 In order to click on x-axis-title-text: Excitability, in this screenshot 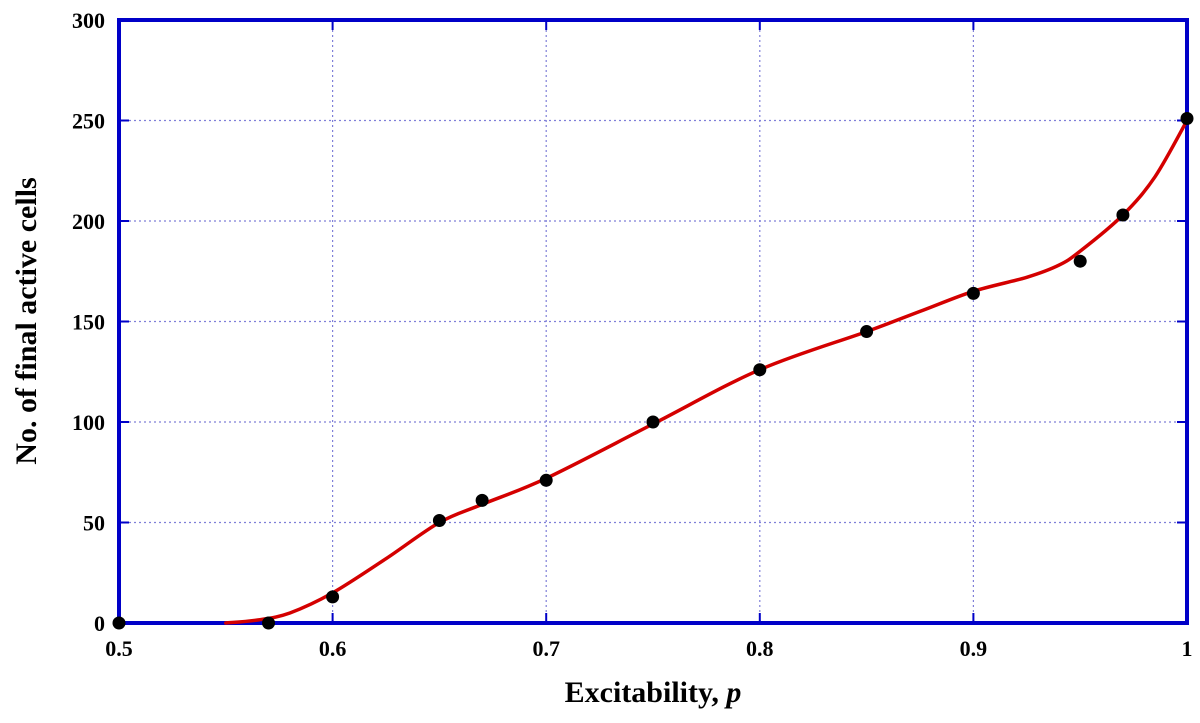, I will do `click(646, 692)`.